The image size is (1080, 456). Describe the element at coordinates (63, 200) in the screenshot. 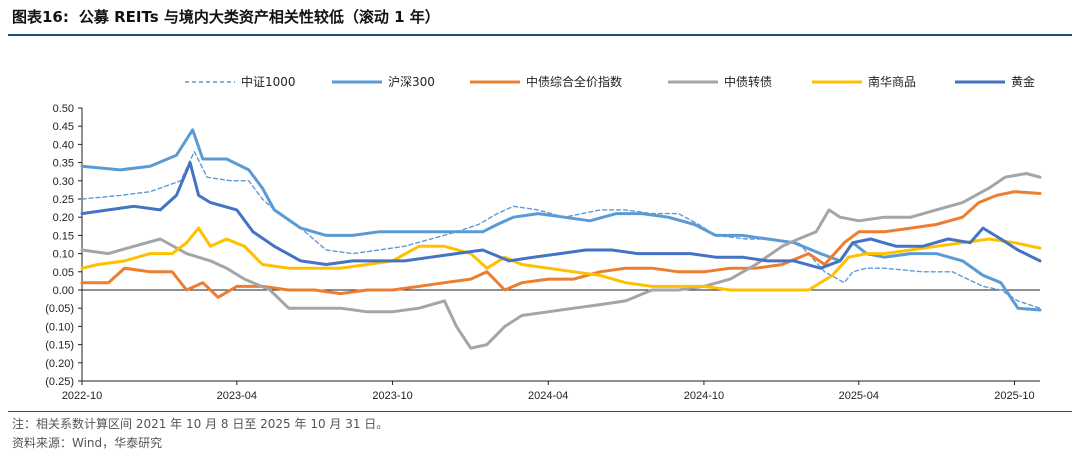

I see `y-tick-label: 0.25` at that location.